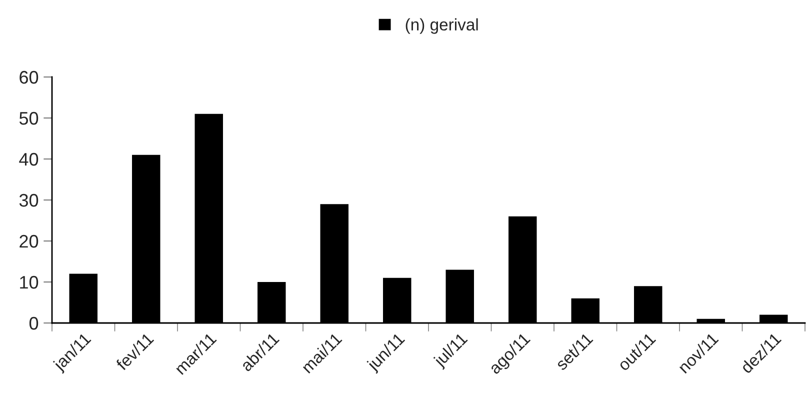  I want to click on legend-label: (n) gerival, so click(442, 26).